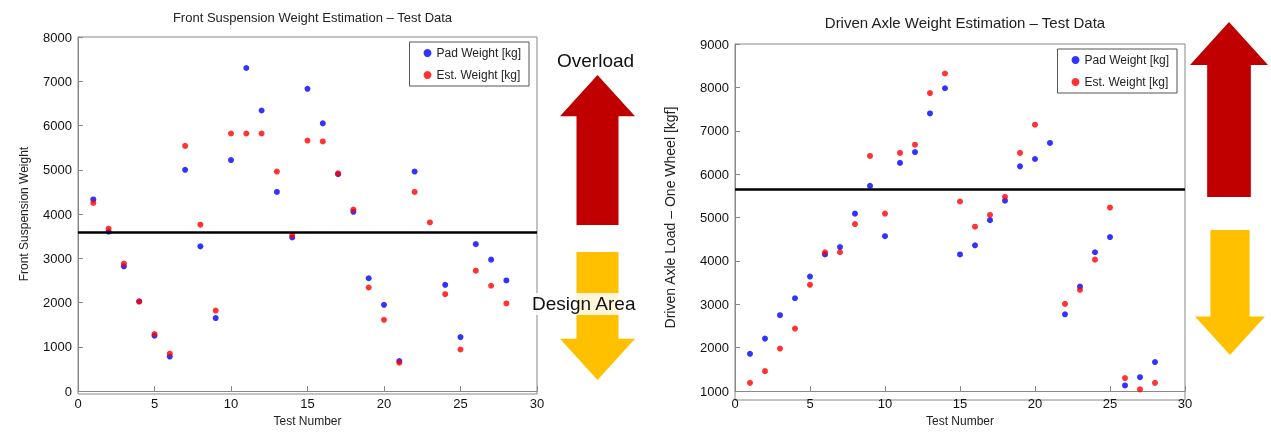  Describe the element at coordinates (312, 17) in the screenshot. I see `chart-title: Front Suspension Weight Estimation – Test Data` at that location.